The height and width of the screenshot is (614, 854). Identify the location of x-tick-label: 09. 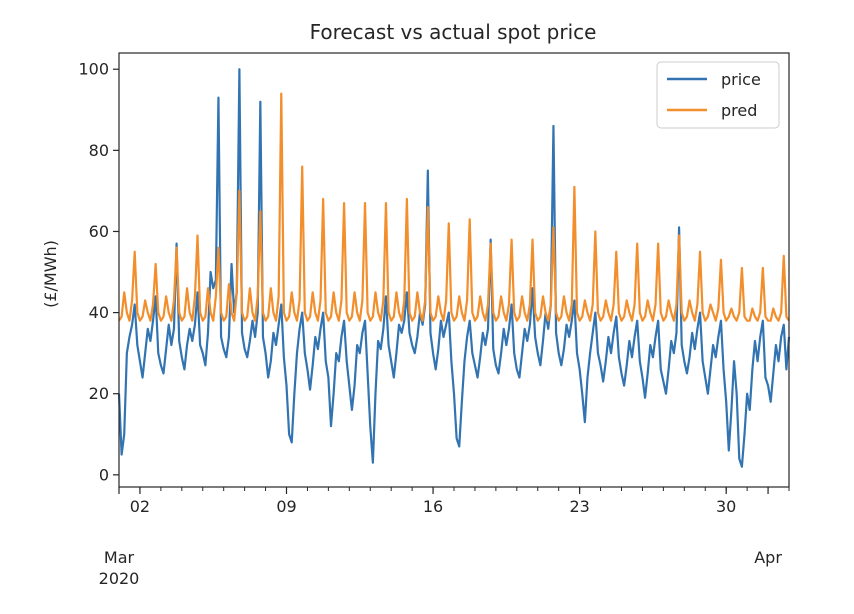
(286, 506).